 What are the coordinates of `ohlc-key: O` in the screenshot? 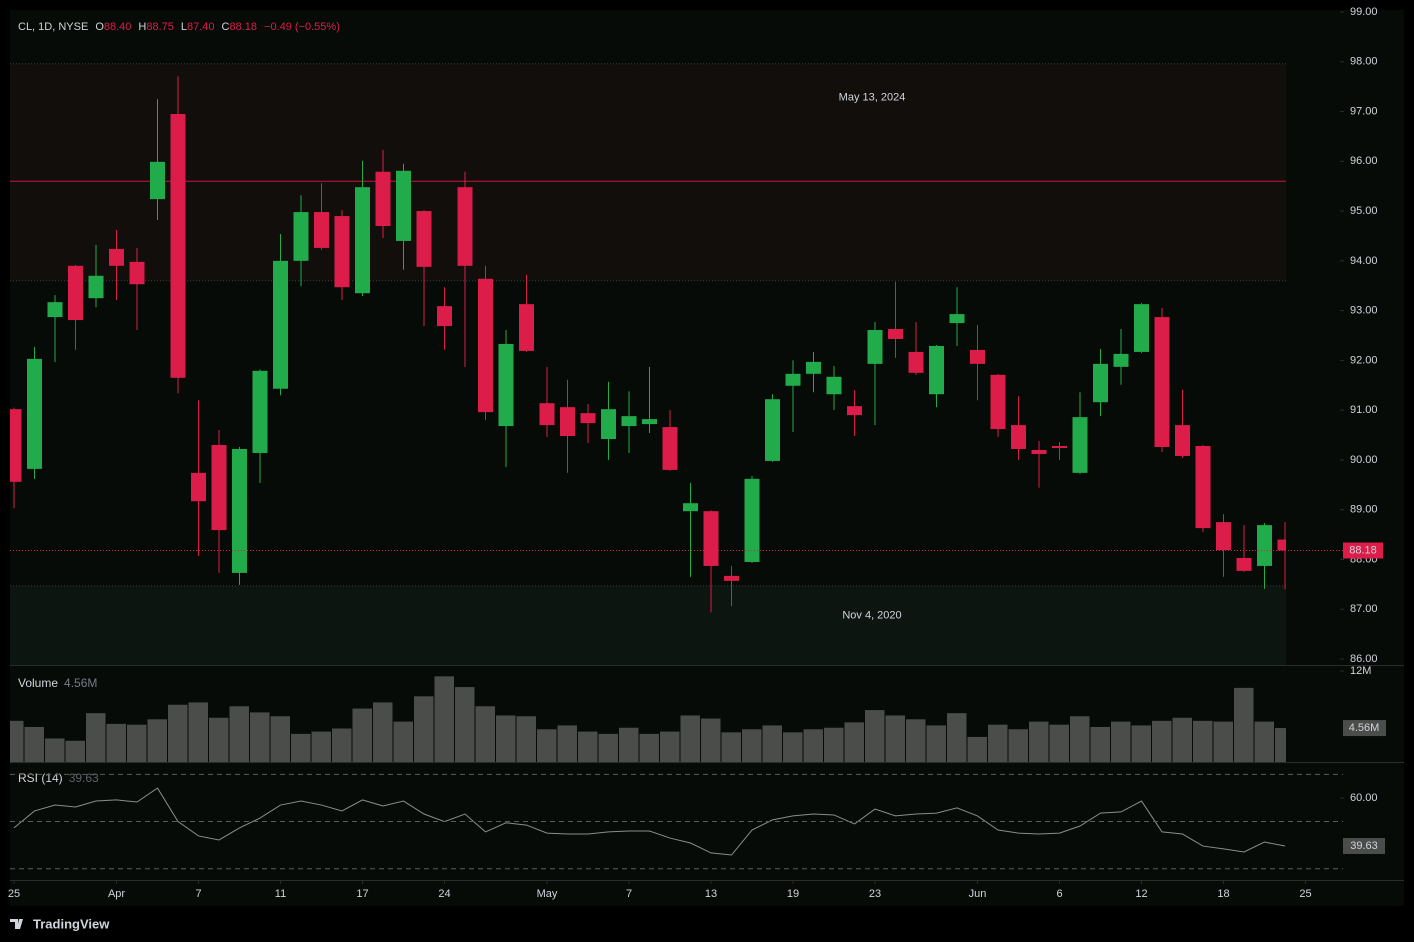 It's located at (99, 27).